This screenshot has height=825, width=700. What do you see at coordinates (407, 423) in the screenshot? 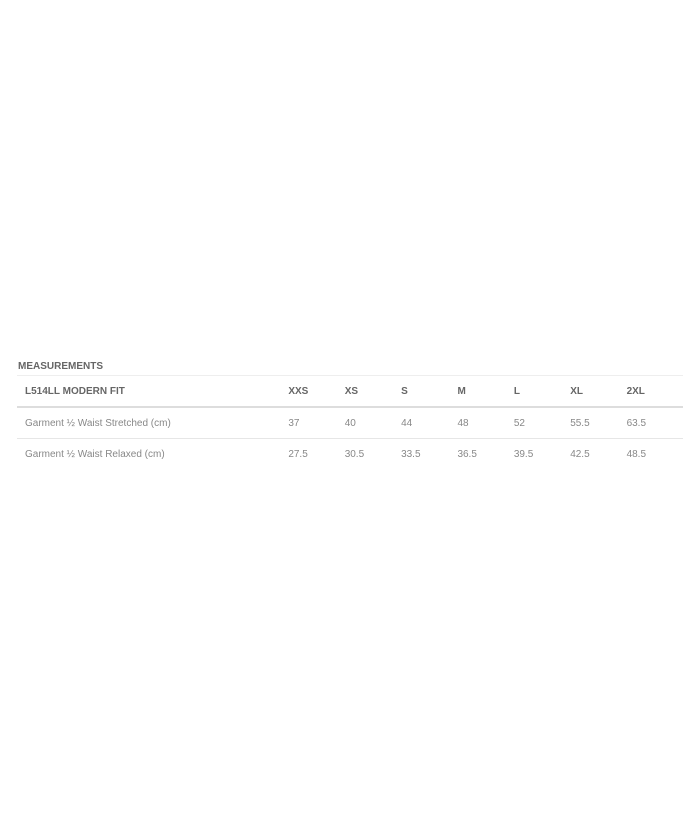
I see `table-cell: 44` at bounding box center [407, 423].